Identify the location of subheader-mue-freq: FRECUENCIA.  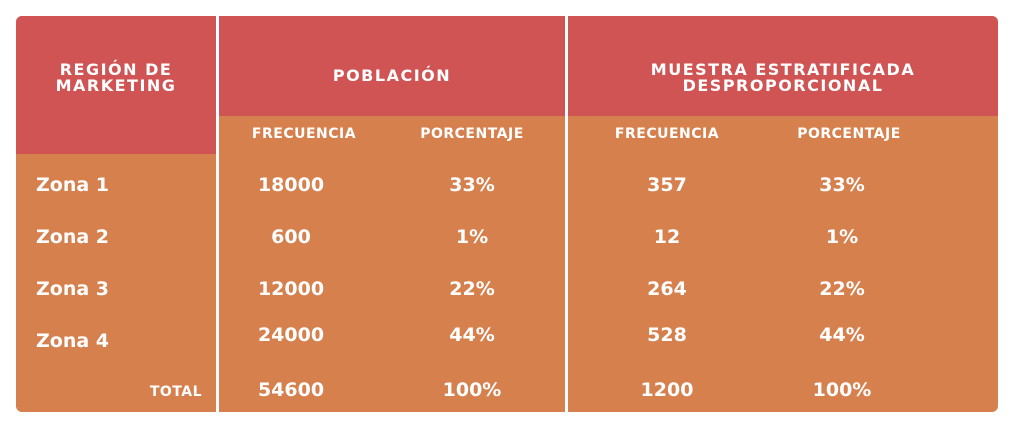
(667, 134).